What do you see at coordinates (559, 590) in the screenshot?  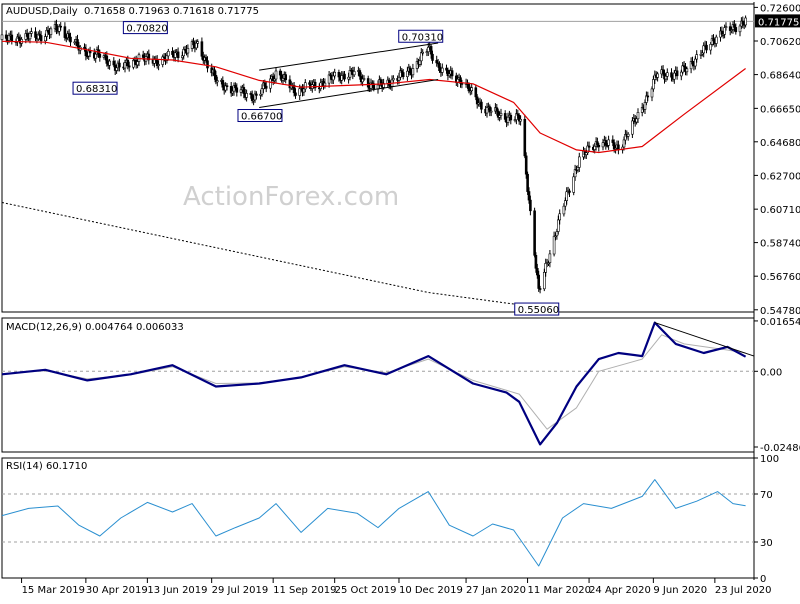 I see `date-axis-tick-label: 11 Mar 2020` at bounding box center [559, 590].